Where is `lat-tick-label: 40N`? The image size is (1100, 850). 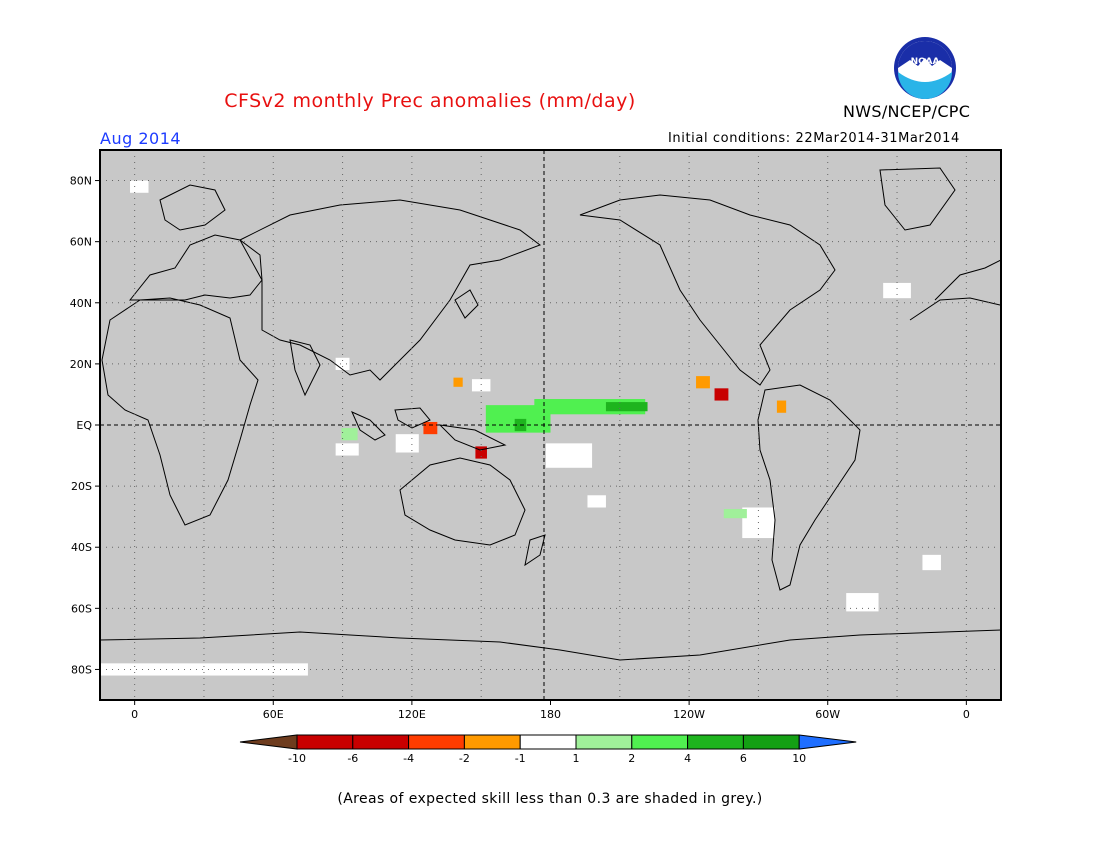
lat-tick-label: 40N is located at coordinates (81, 303).